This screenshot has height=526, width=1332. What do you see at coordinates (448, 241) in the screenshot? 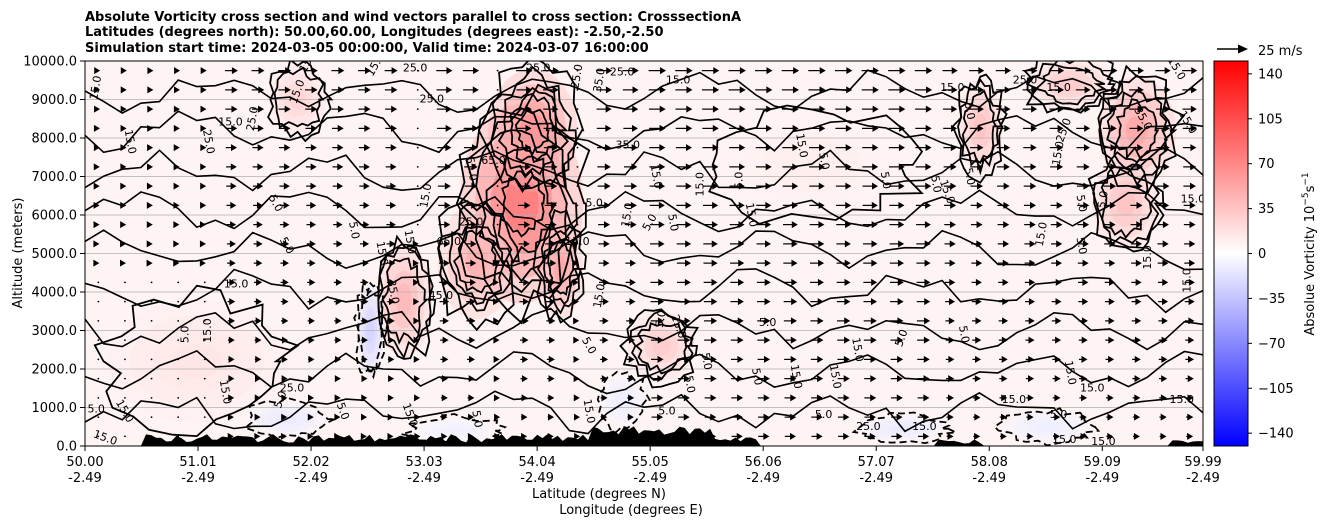
I see `contour-label: 65.0` at bounding box center [448, 241].